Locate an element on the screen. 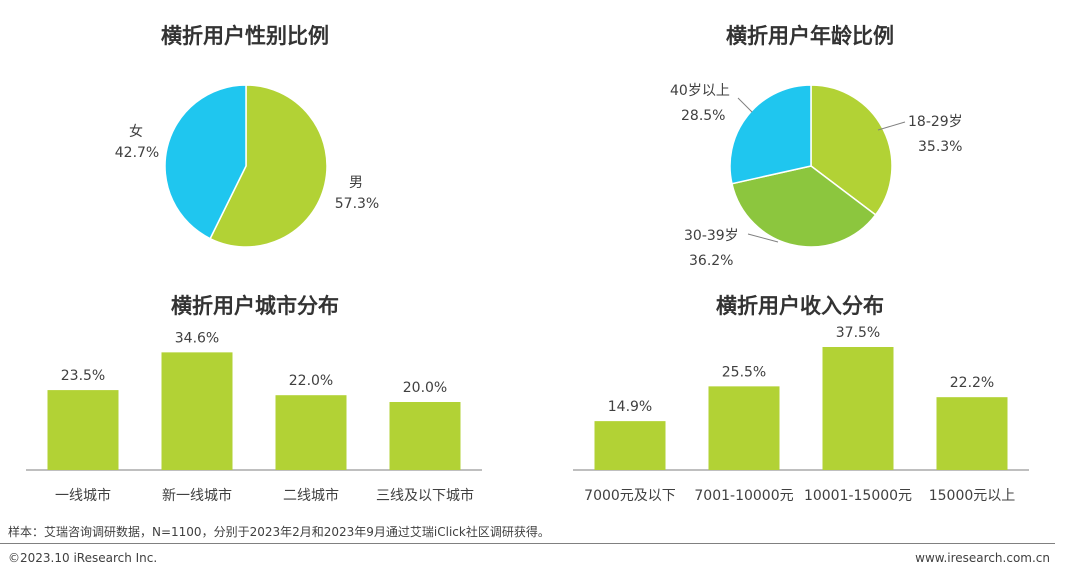 The height and width of the screenshot is (577, 1080). gender-male-label: 男 is located at coordinates (356, 183).